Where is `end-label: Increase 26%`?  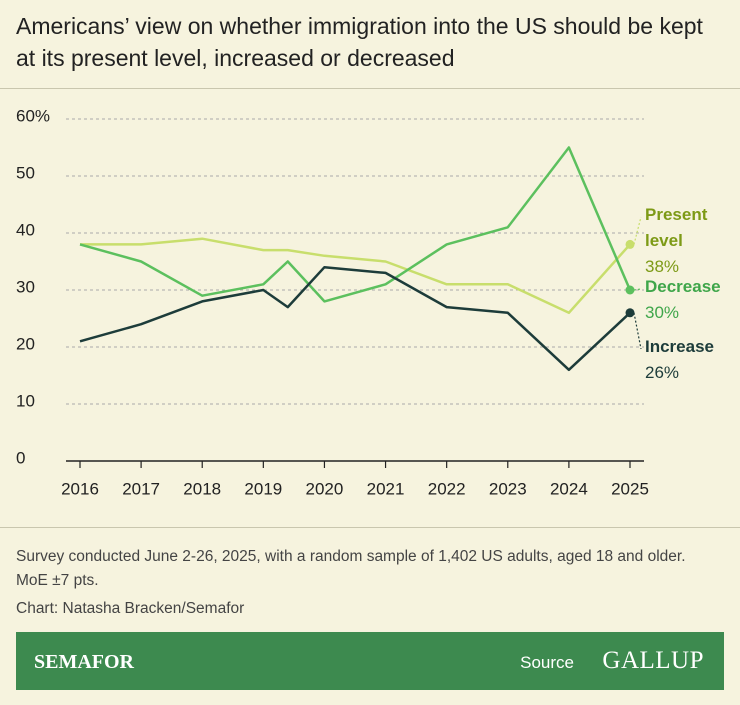 end-label: Increase 26% is located at coordinates (685, 360).